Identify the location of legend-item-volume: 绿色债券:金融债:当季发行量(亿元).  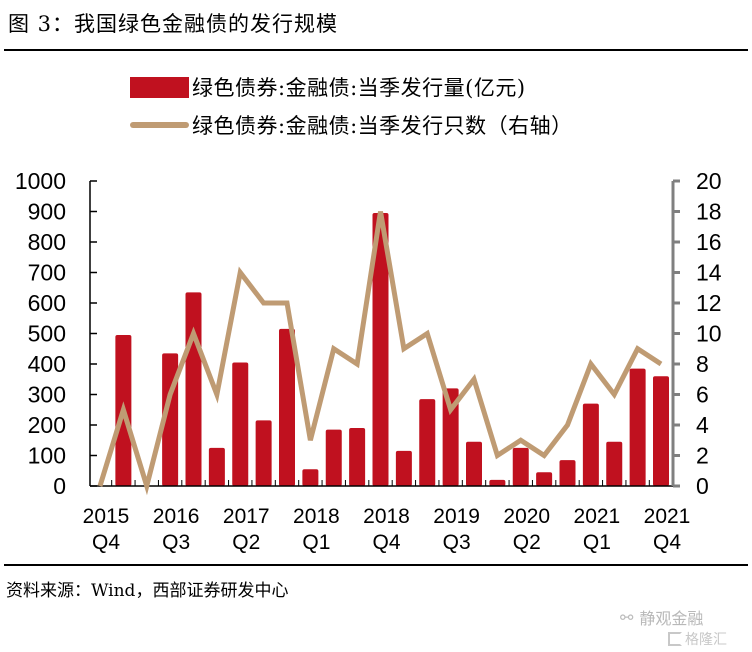
(351, 87).